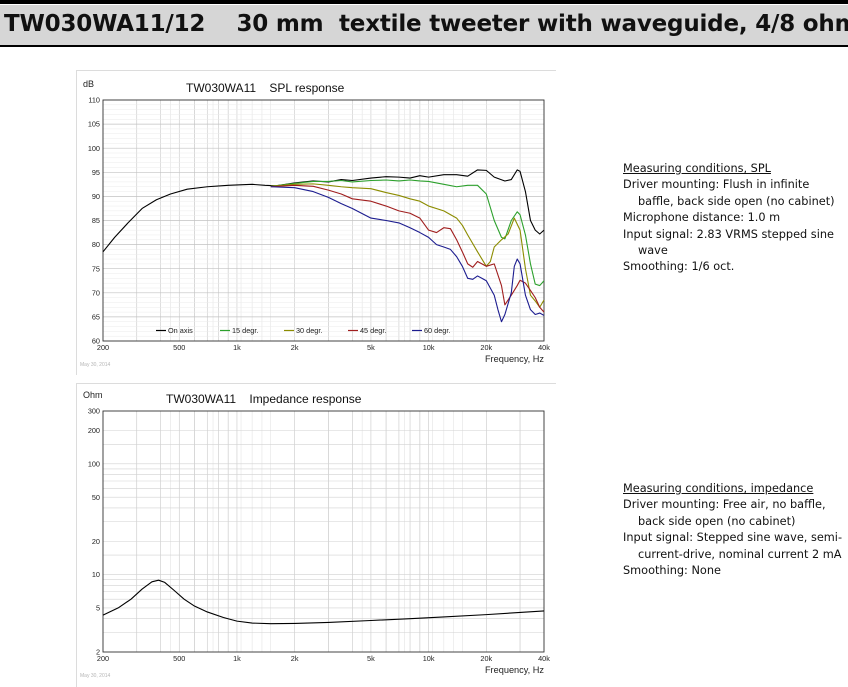 The image size is (848, 687). Describe the element at coordinates (94, 411) in the screenshot. I see `y-tick-label: 300` at that location.